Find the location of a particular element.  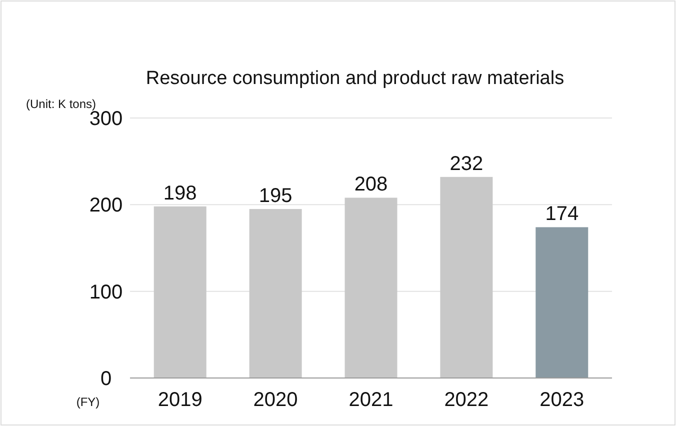

x-tick-label: 2020 is located at coordinates (275, 400).